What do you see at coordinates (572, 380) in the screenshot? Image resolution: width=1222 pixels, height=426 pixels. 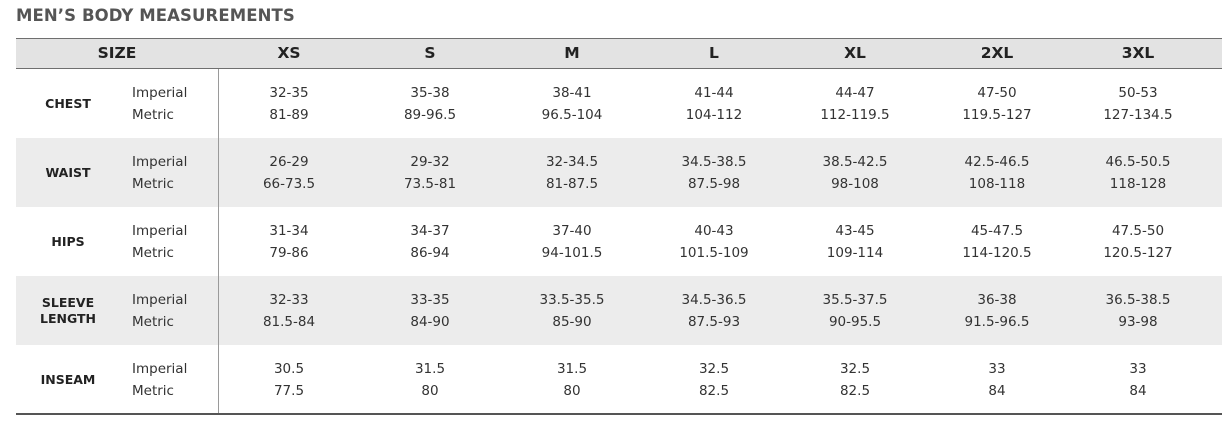 I see `cell: 31.5 80` at bounding box center [572, 380].